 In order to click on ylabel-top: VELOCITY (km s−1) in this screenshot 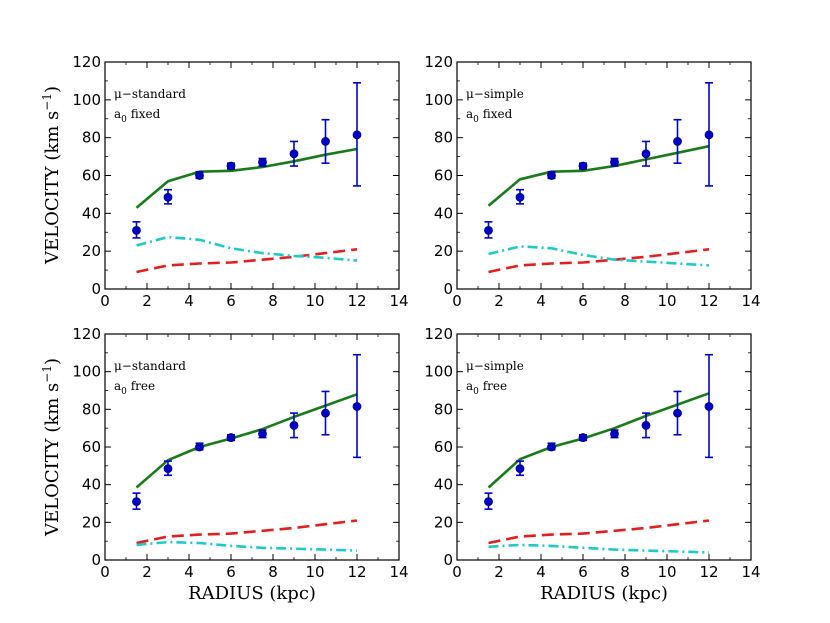, I will do `click(51, 175)`.